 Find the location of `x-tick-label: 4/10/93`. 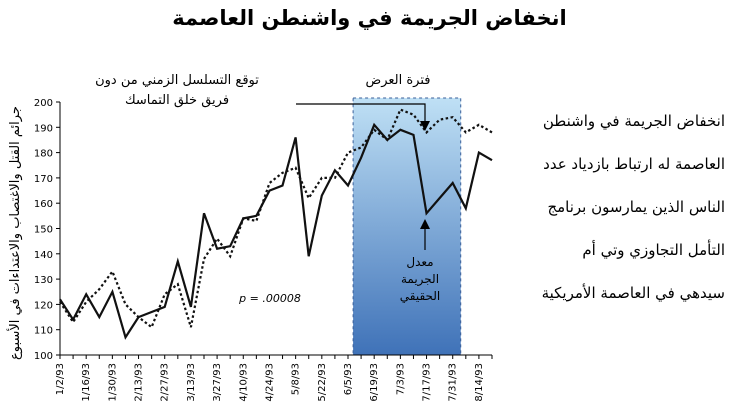

x-tick-label: 4/10/93 is located at coordinates (243, 382).